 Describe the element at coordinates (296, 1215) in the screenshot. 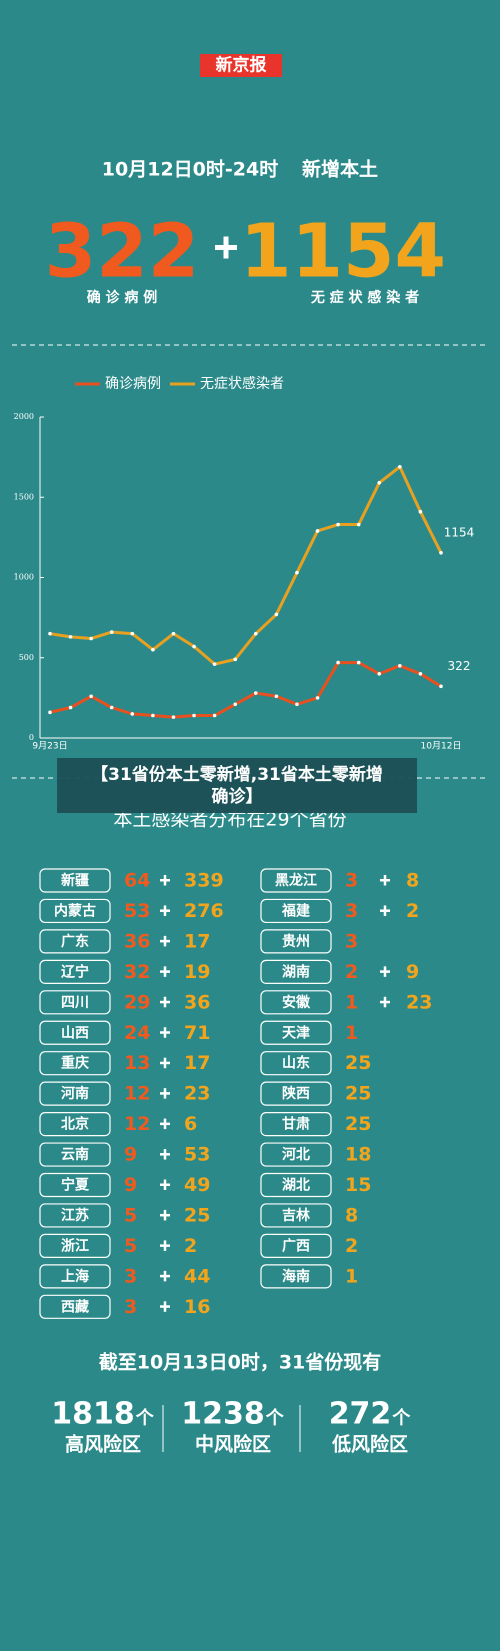

I see `province-name: 吉林` at that location.